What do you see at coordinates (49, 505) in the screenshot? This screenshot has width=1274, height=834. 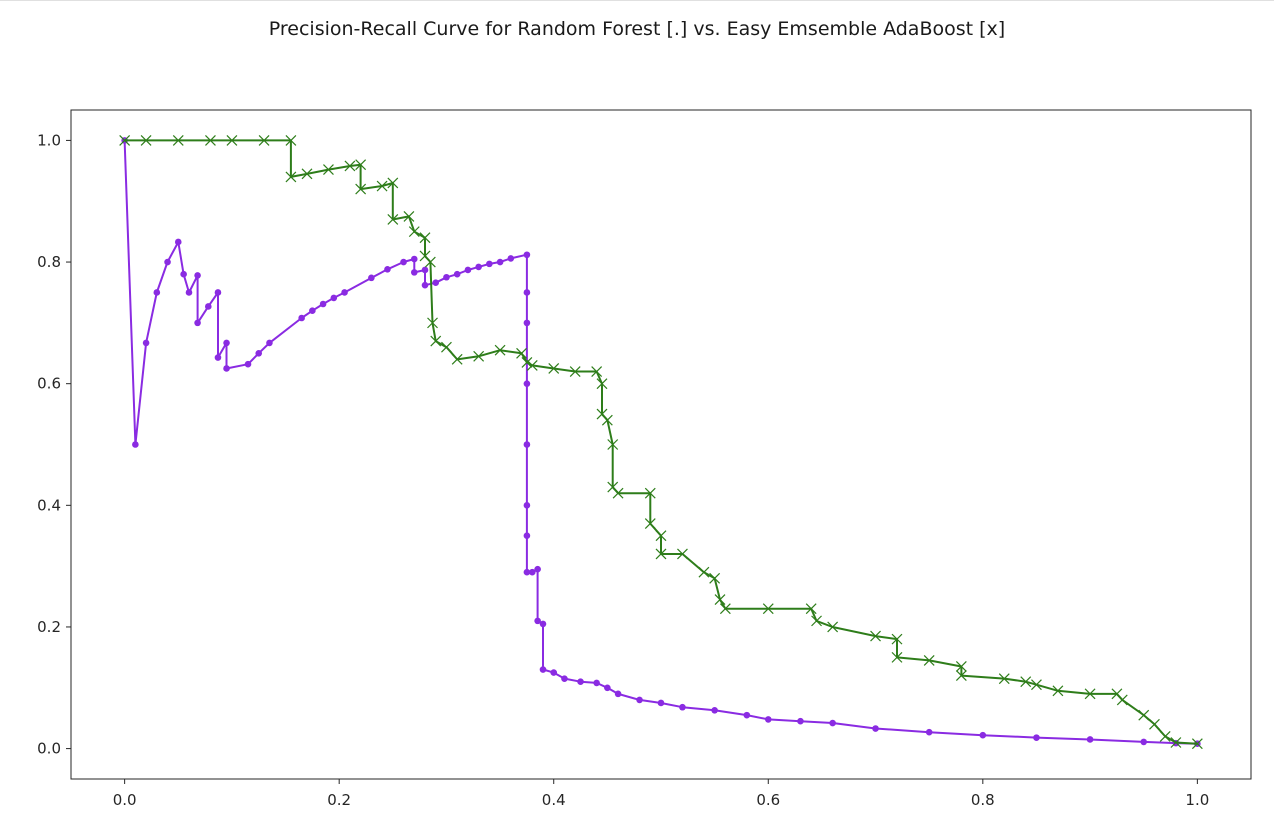 I see `y-tick-label: 0.4` at bounding box center [49, 505].